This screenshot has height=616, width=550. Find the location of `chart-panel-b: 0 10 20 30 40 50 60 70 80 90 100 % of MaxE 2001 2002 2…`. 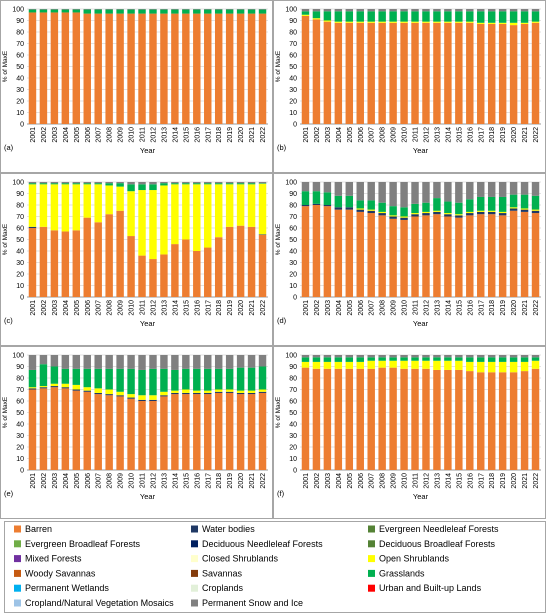

chart-panel-b: 0 10 20 30 40 50 60 70 80 90 100 % of MaxE 2001 2002 2… is located at coordinates (409, 86).